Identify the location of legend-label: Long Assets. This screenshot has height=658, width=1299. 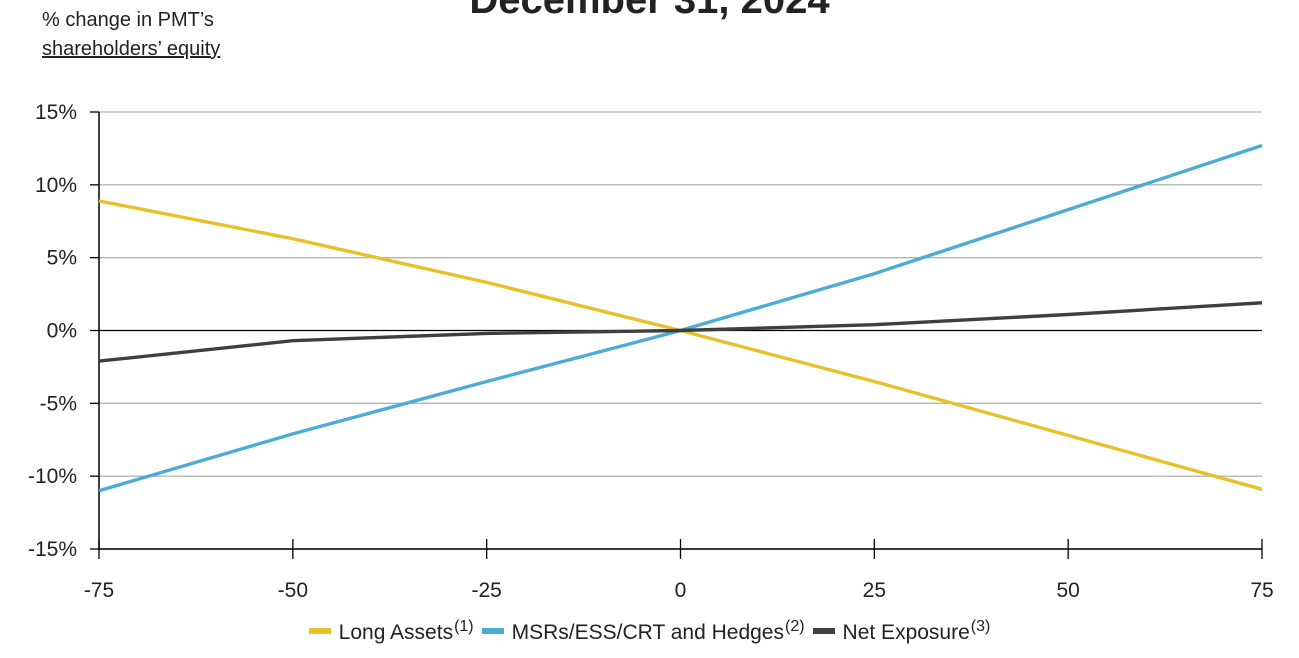
(396, 632).